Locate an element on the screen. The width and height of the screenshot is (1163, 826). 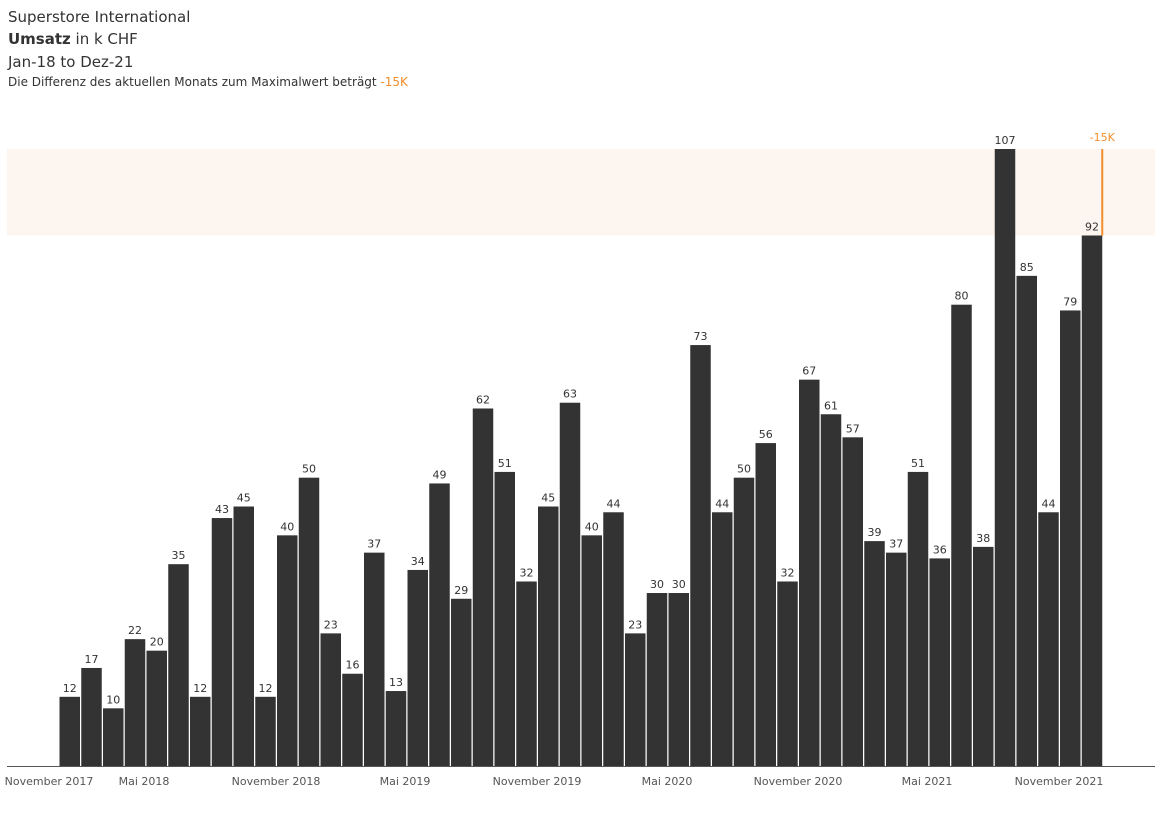
x-tick-label: November 2018 is located at coordinates (276, 781).